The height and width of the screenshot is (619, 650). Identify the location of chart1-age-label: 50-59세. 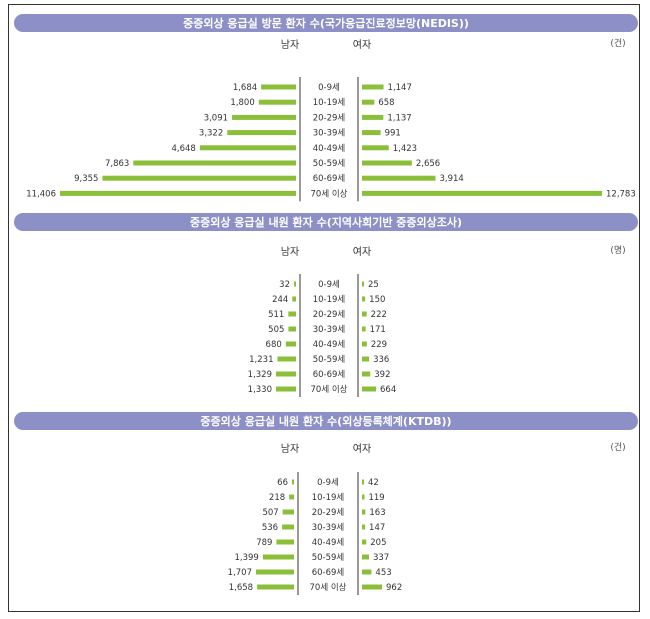
(329, 164).